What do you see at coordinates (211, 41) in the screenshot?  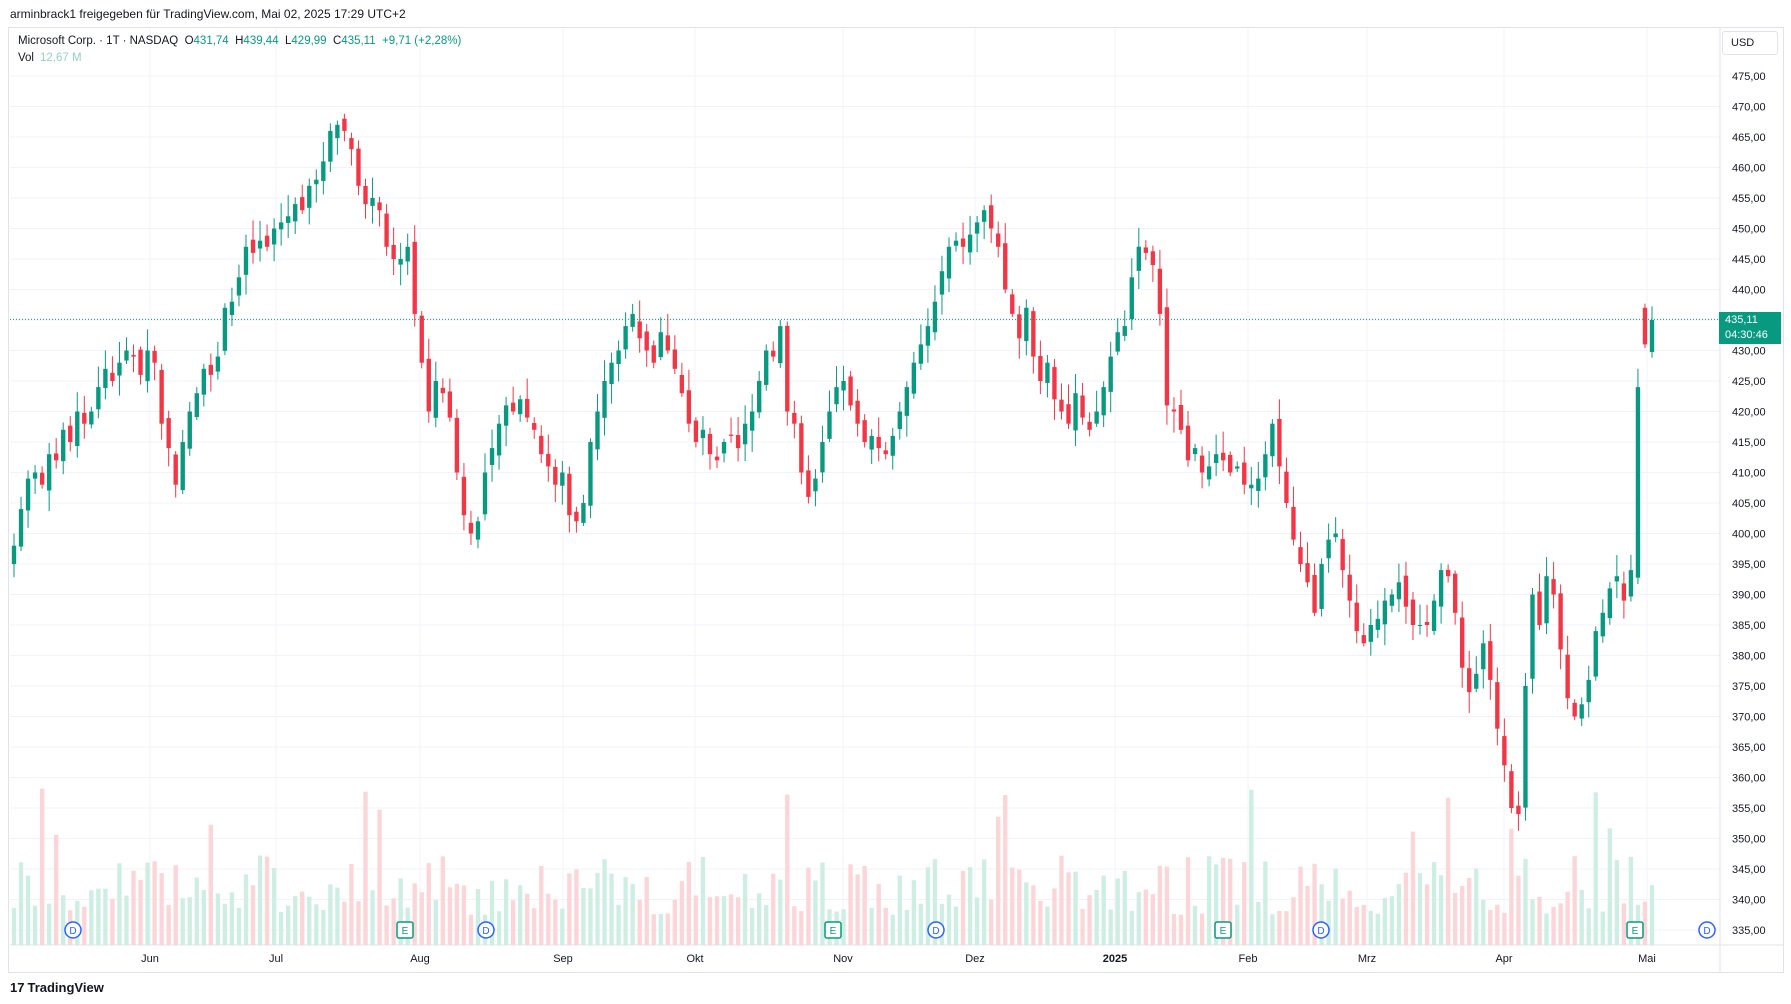 I see `open-value: 431,74` at bounding box center [211, 41].